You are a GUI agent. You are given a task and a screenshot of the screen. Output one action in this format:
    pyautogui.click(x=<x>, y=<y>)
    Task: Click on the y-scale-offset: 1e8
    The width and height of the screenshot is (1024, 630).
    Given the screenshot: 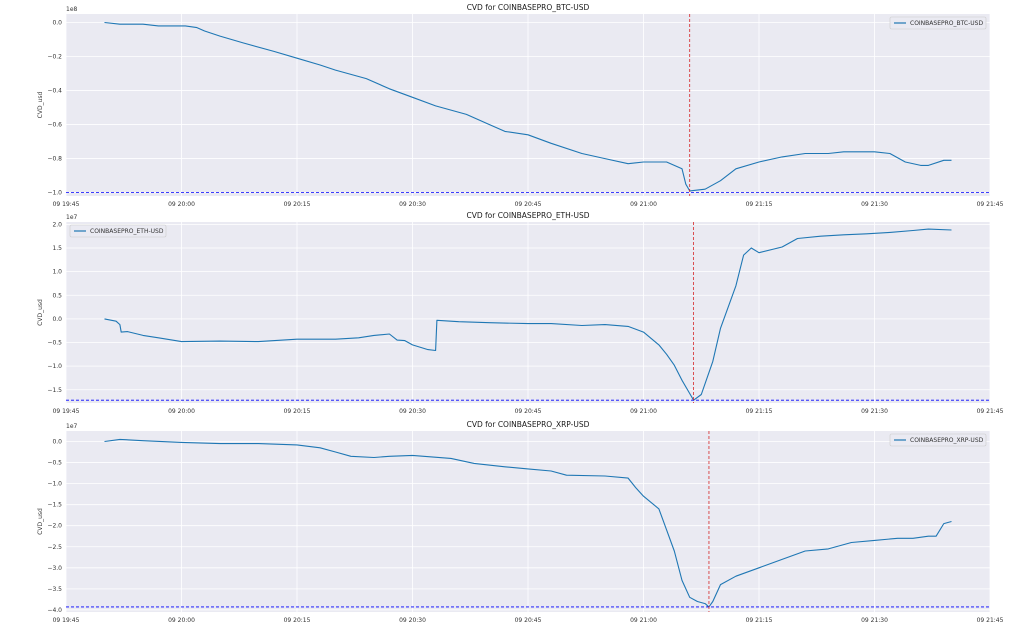 What is the action you would take?
    pyautogui.click(x=72, y=9)
    